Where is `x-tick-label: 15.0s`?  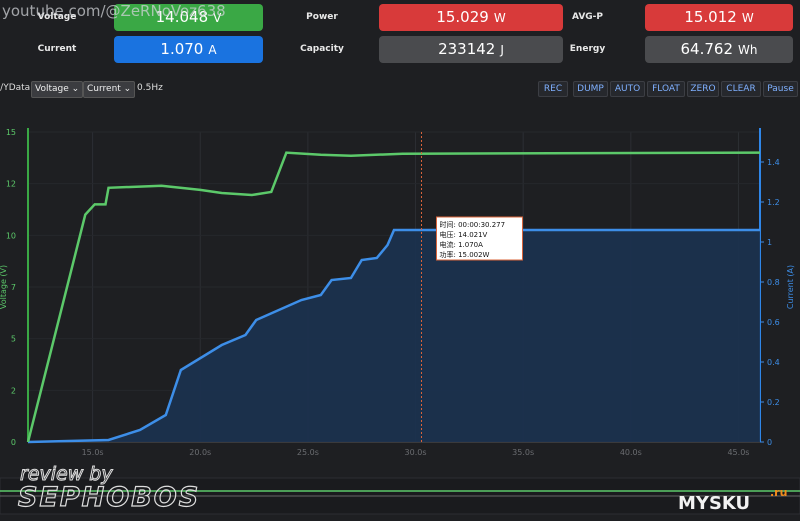
x-tick-label: 15.0s is located at coordinates (93, 452).